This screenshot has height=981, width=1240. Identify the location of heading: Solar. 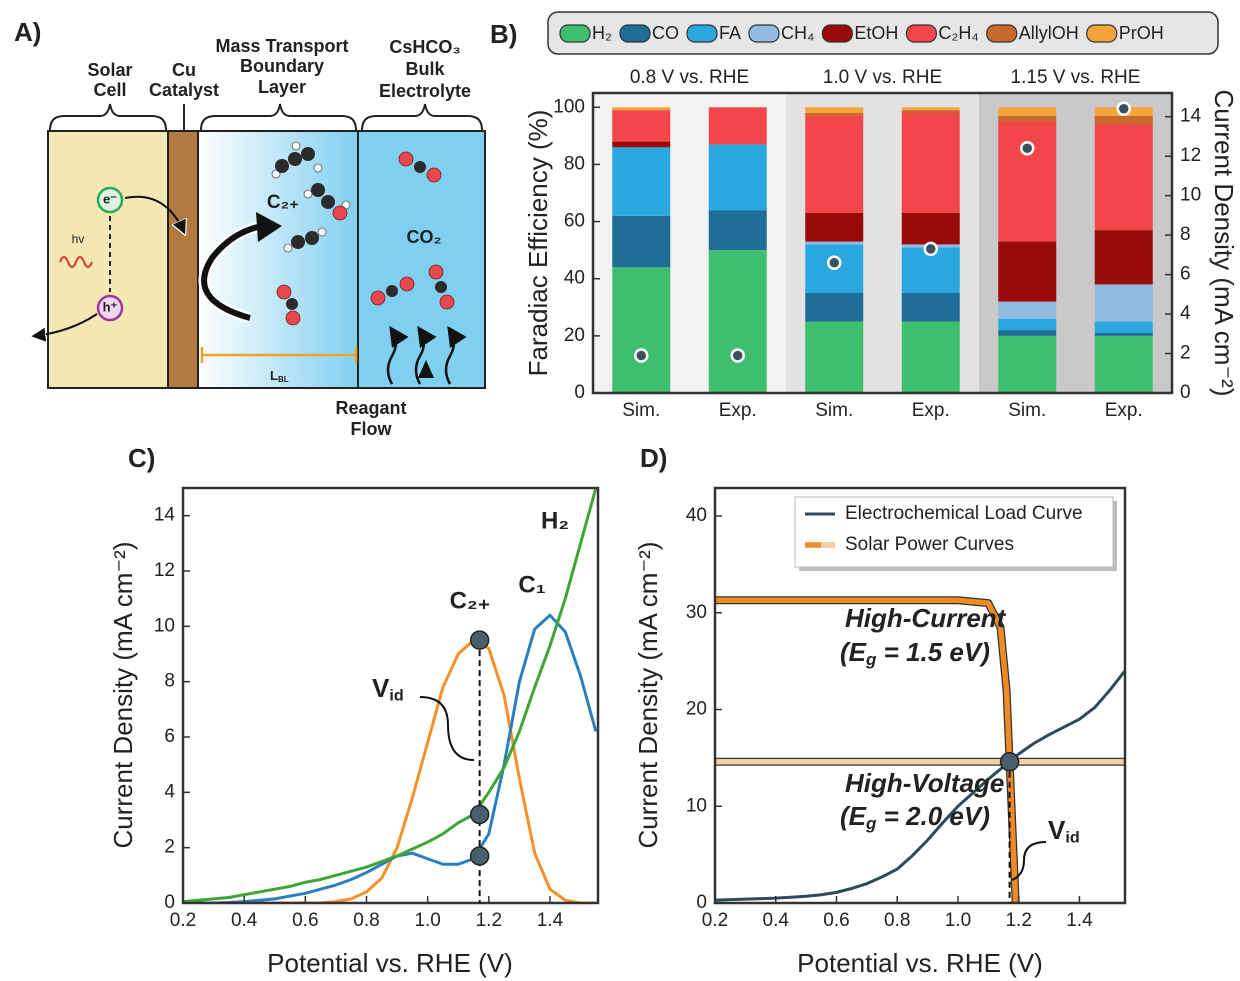
(109, 70).